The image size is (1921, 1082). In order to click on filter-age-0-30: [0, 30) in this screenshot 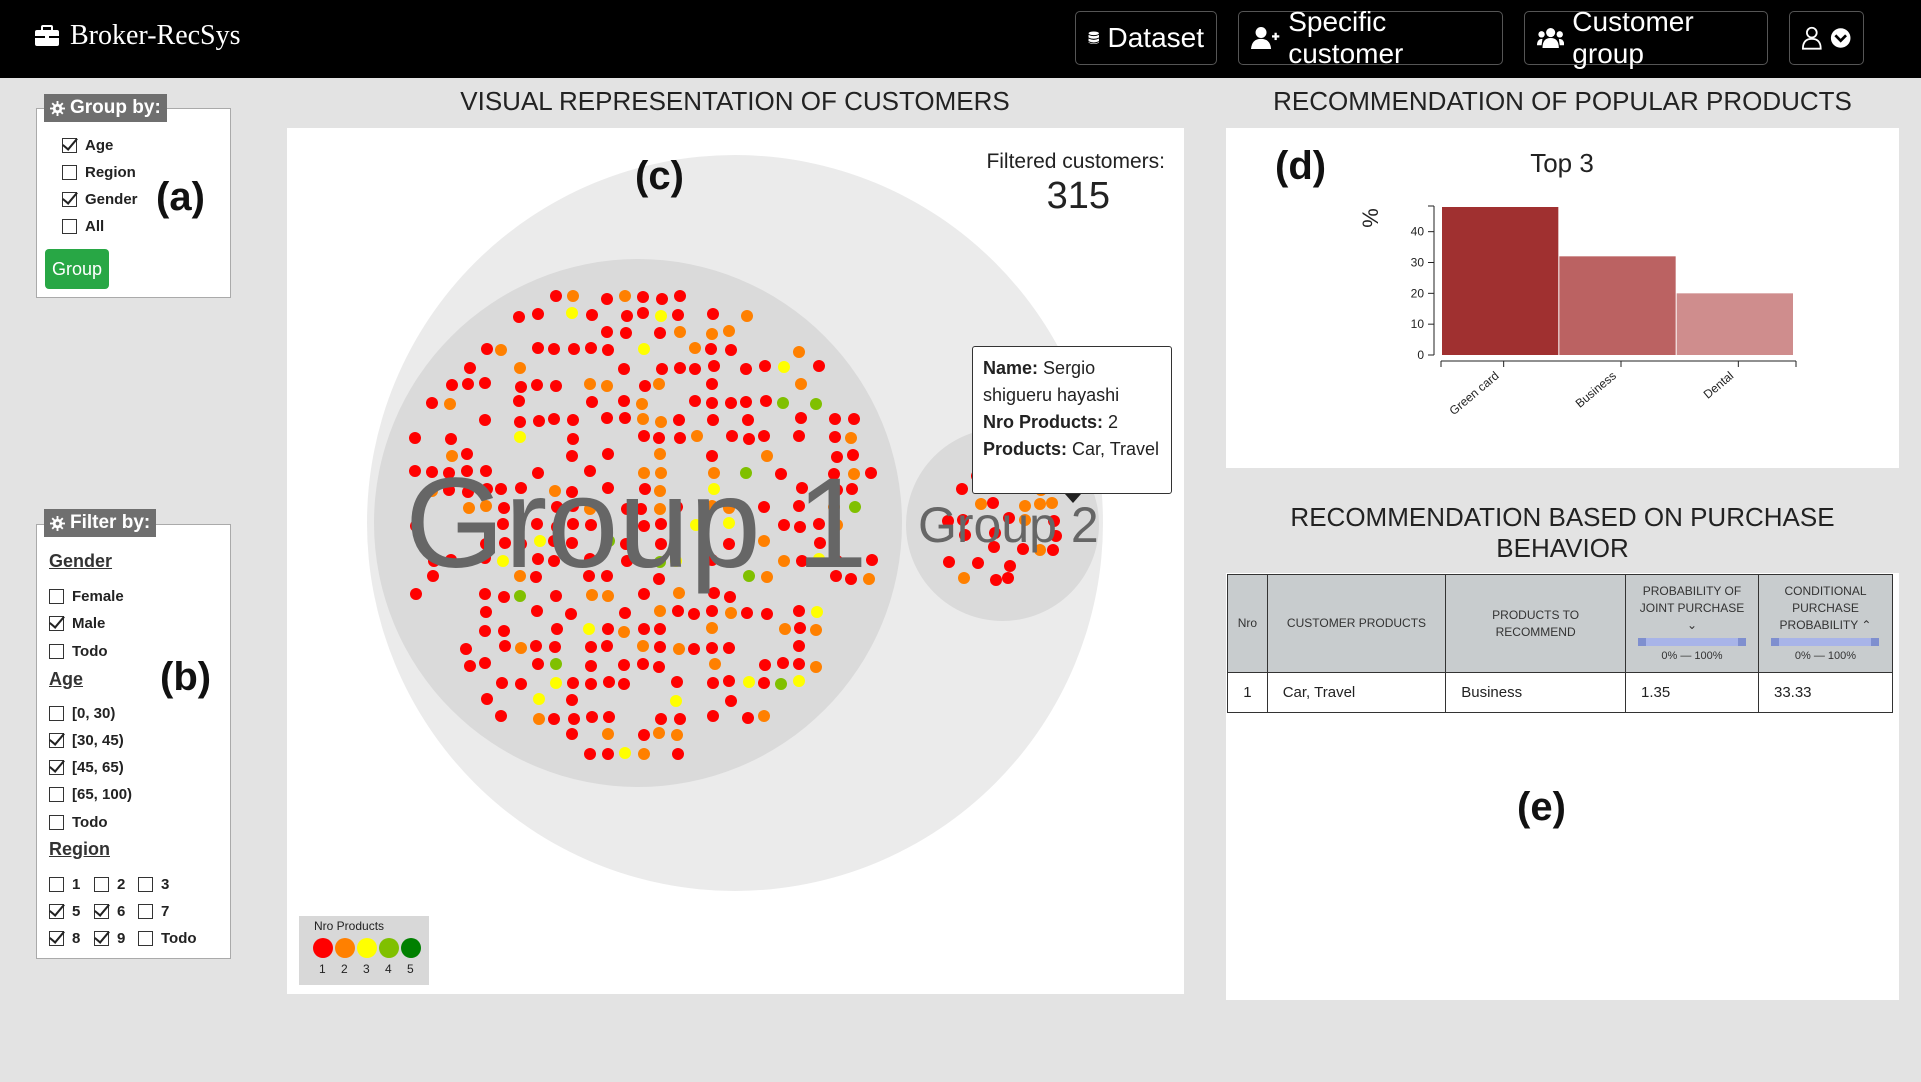, I will do `click(82, 713)`.